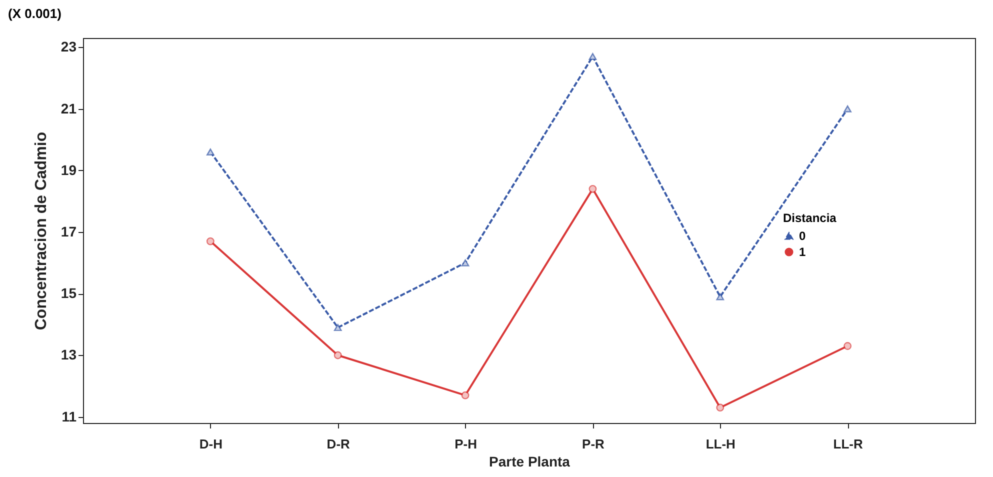  What do you see at coordinates (529, 462) in the screenshot?
I see `x-axis-title: Parte Planta` at bounding box center [529, 462].